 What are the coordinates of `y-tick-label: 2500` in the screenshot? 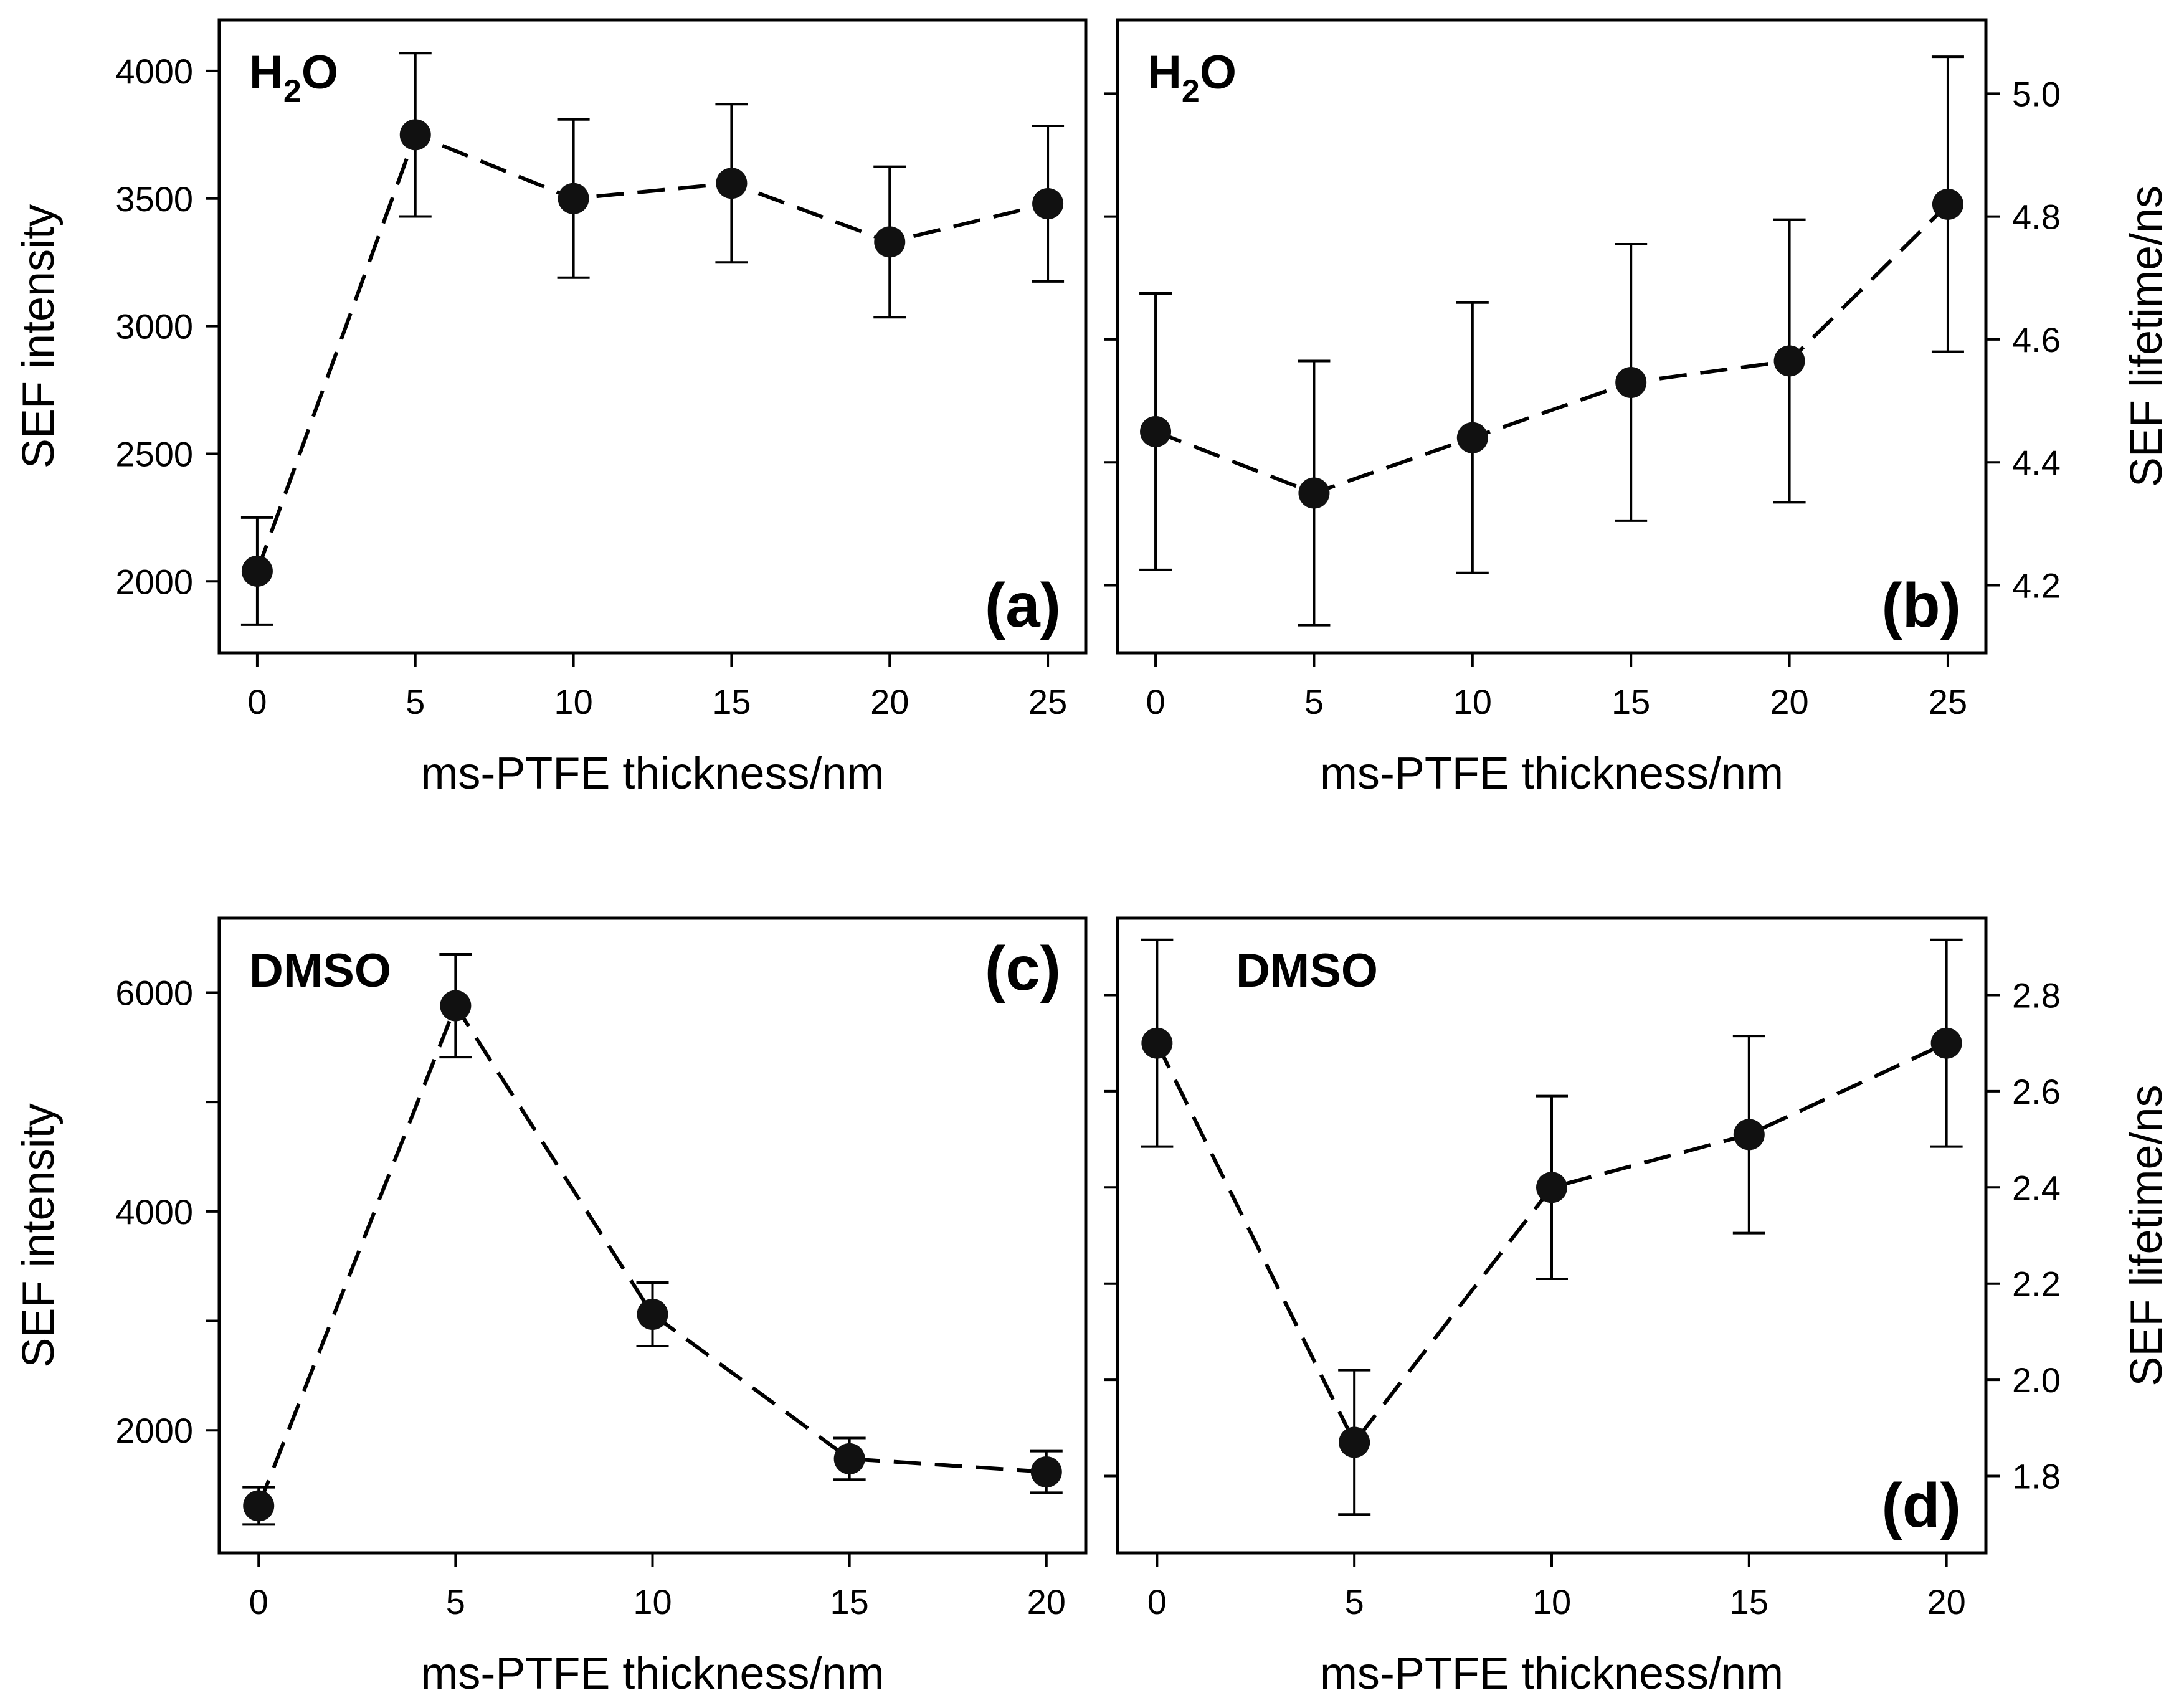 It's located at (154, 453).